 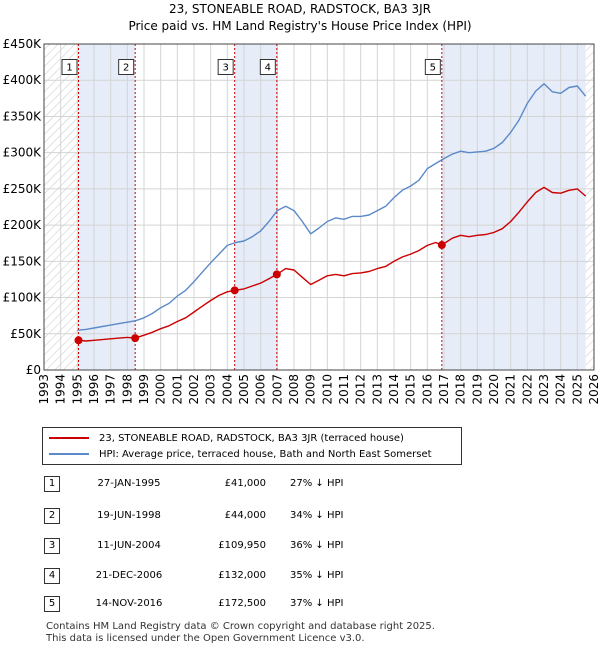 What do you see at coordinates (277, 389) in the screenshot?
I see `x-tick-label: 2007` at bounding box center [277, 389].